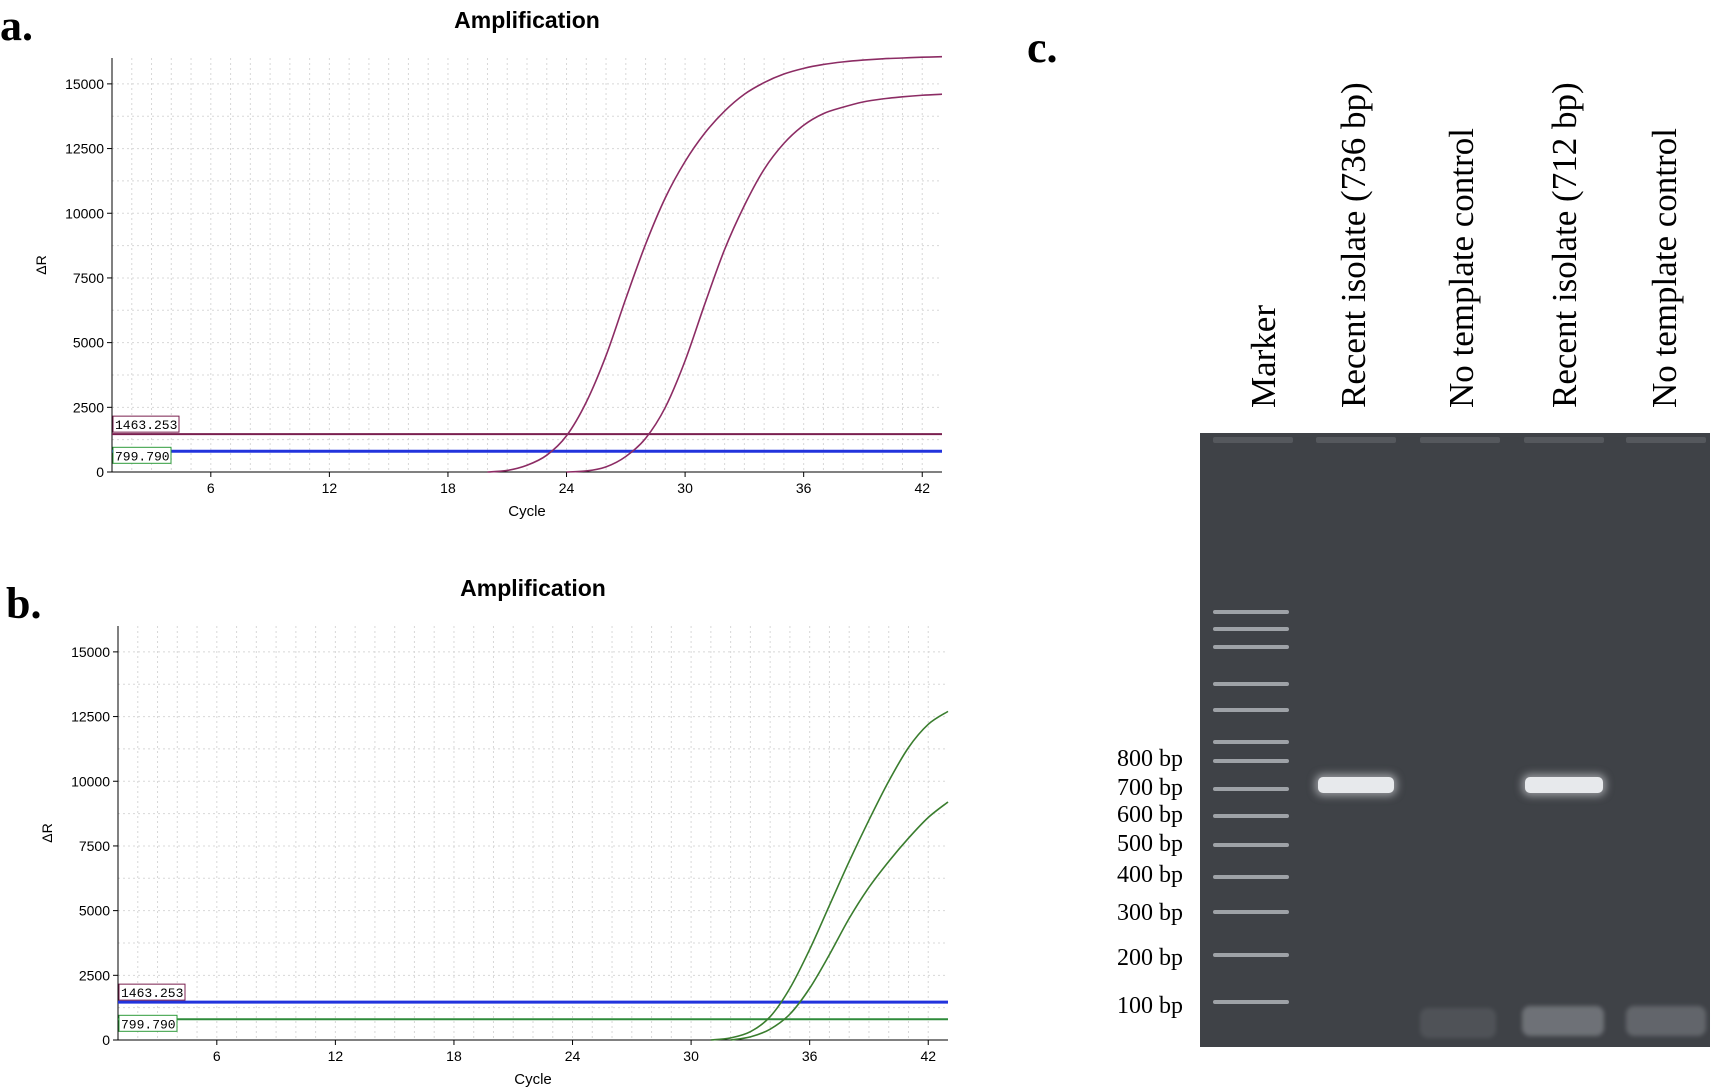  I want to click on bp-label-300: 300 bp, so click(1150, 913).